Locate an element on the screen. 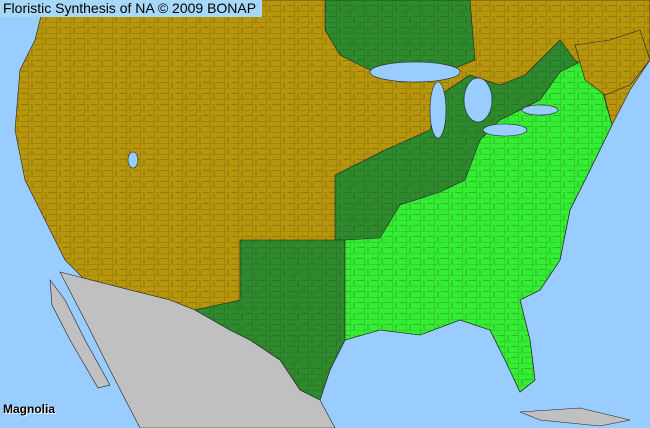 The image size is (650, 428). map-title: Floristic Synthesis of NA © 2009 BONAP is located at coordinates (131, 8).